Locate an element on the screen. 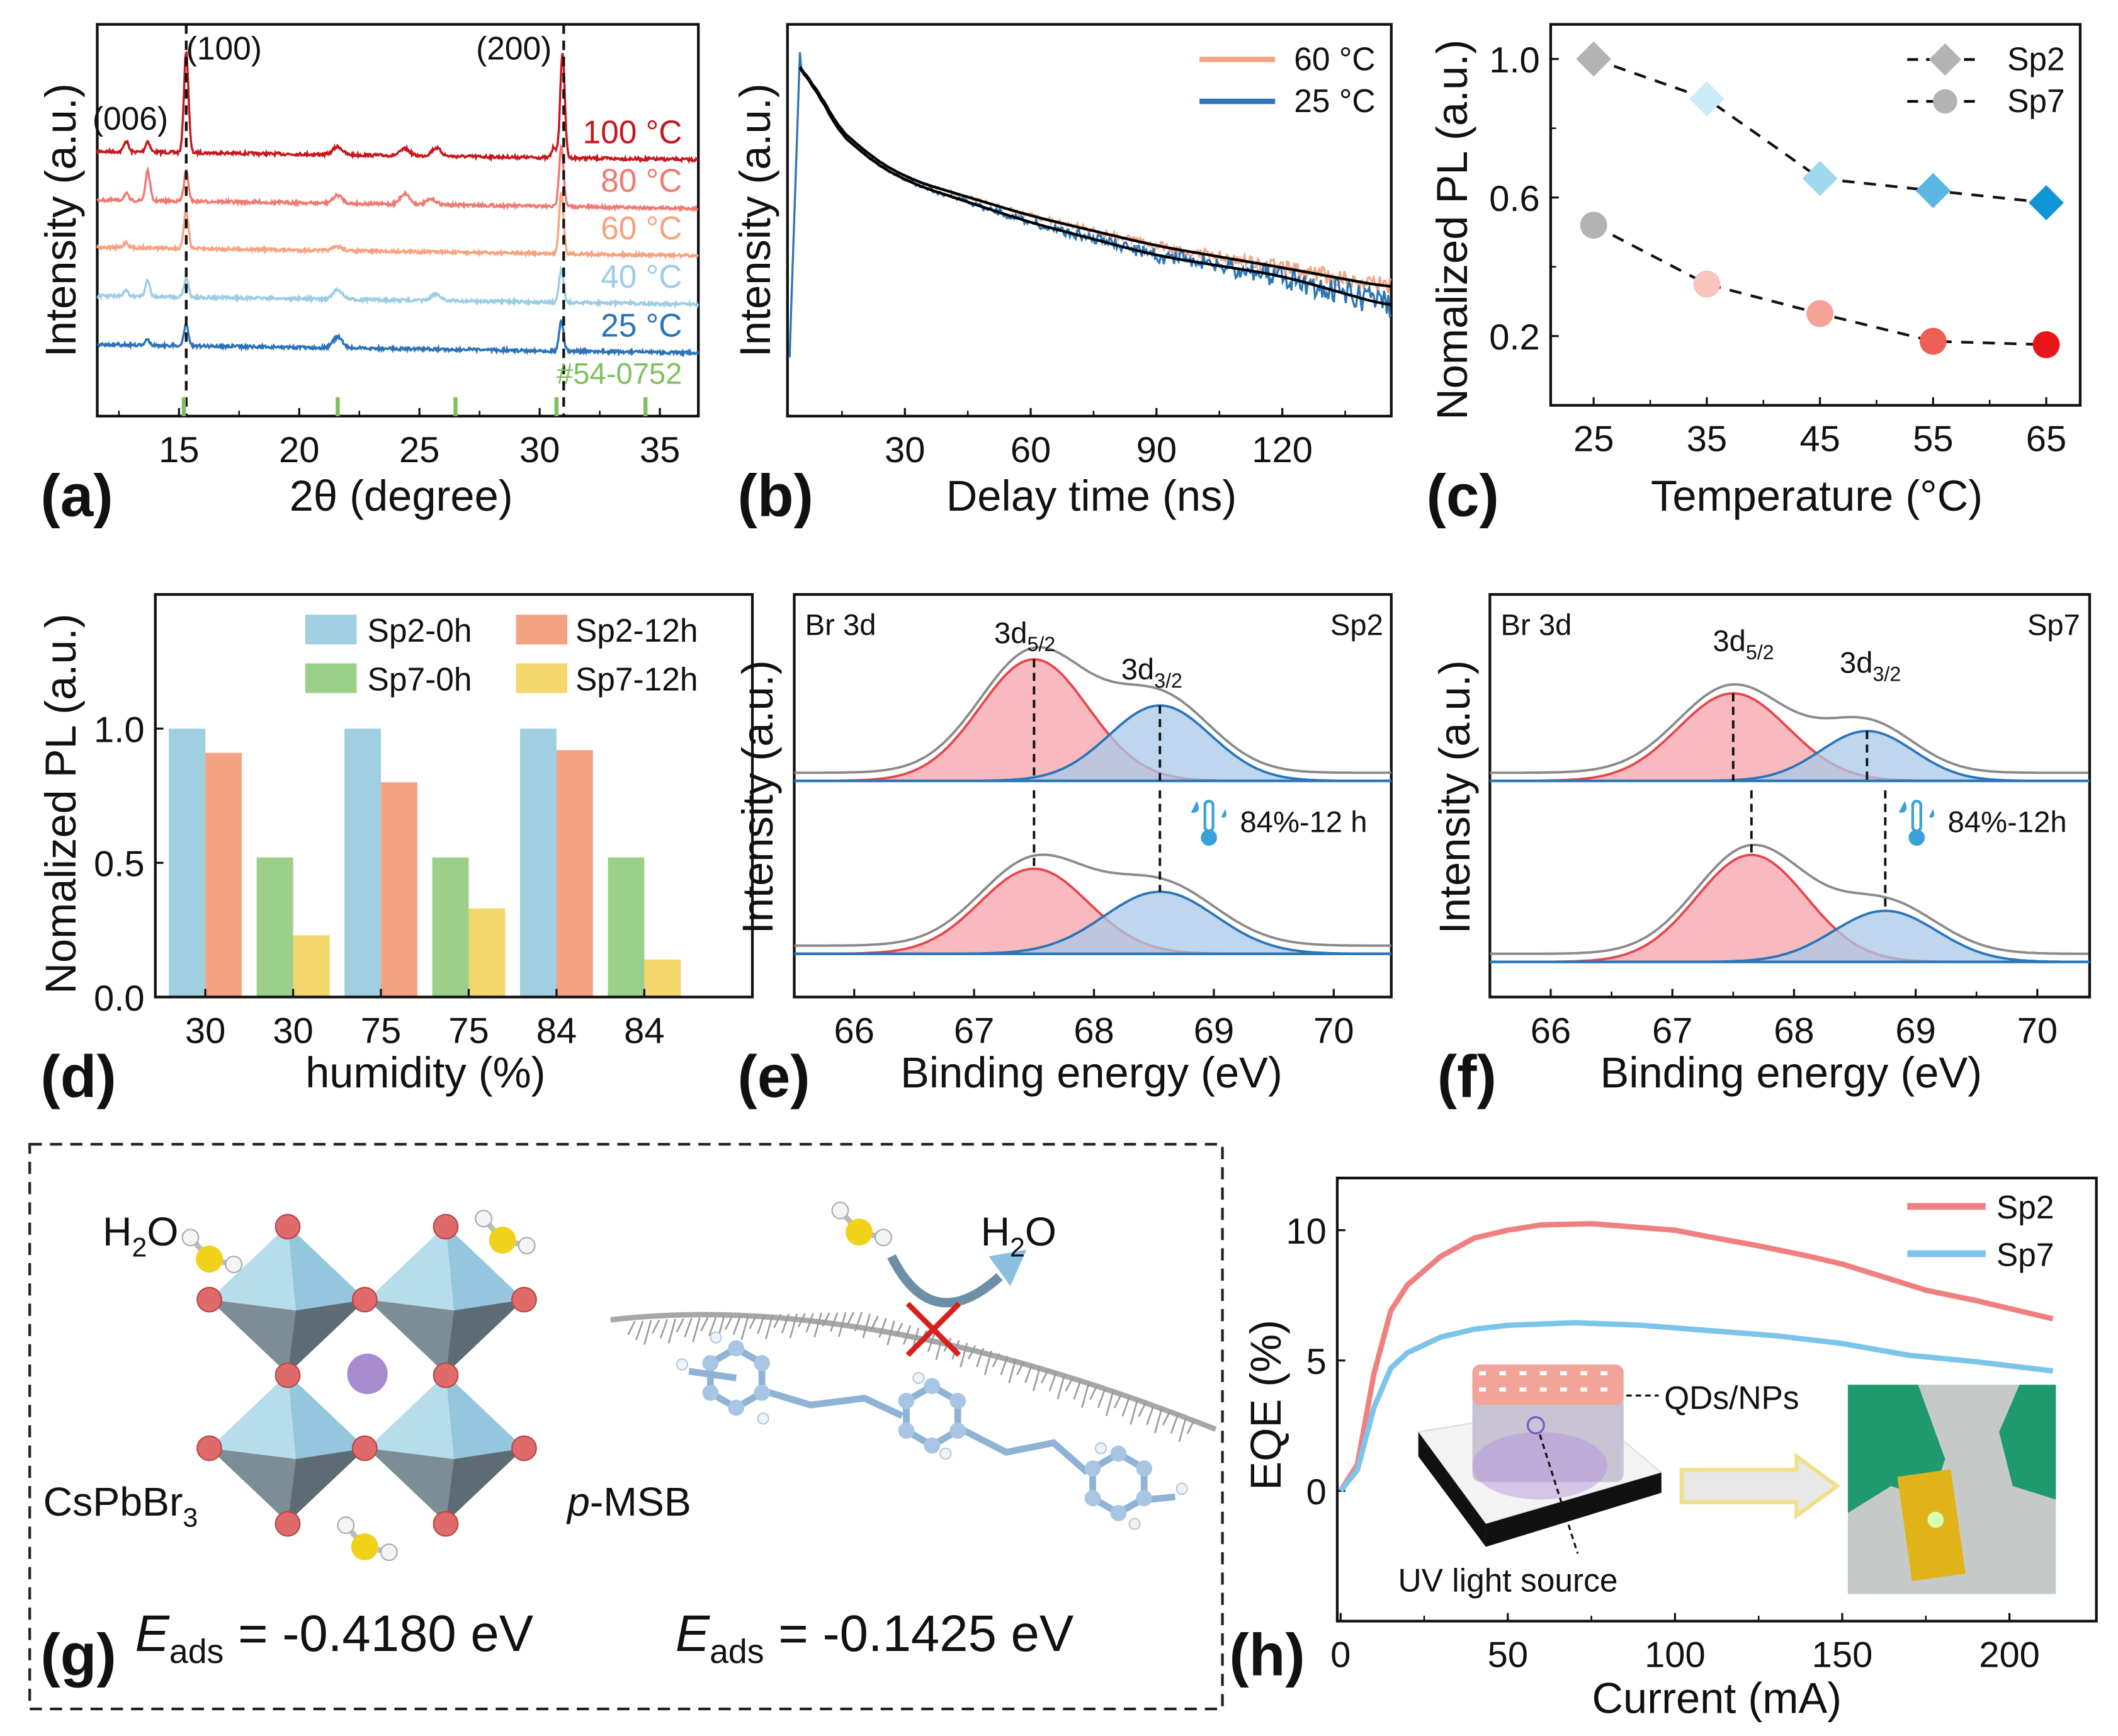  peak-annotation: (200) is located at coordinates (514, 48).